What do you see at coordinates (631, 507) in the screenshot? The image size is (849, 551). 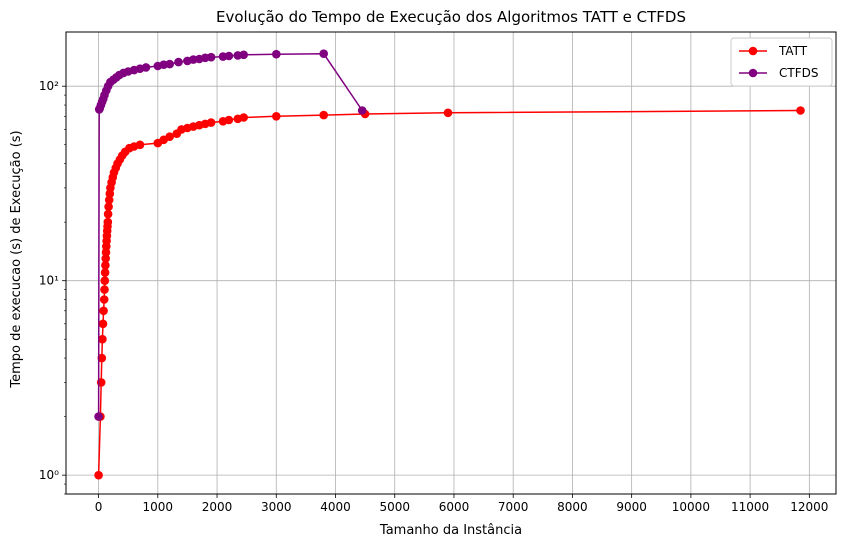 I see `x-tick-label: 9000` at bounding box center [631, 507].